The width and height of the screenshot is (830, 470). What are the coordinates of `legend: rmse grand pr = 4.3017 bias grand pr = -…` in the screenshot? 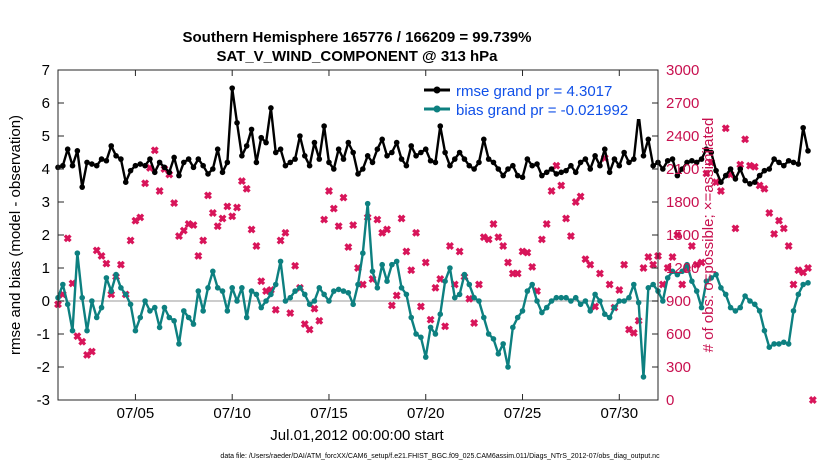 It's located at (536, 99).